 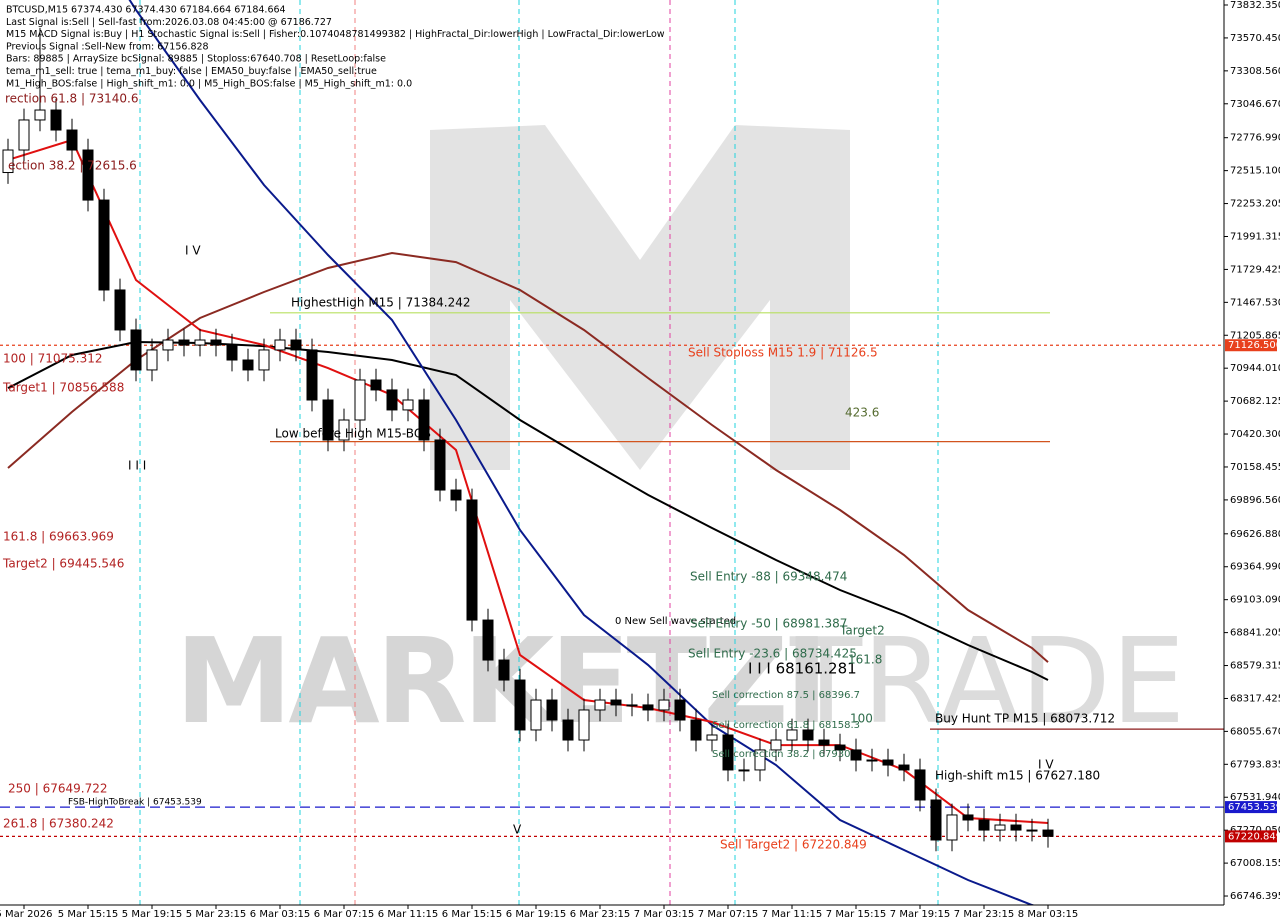 I want to click on x-tick-label: 6 Mar 15:15, so click(x=472, y=914).